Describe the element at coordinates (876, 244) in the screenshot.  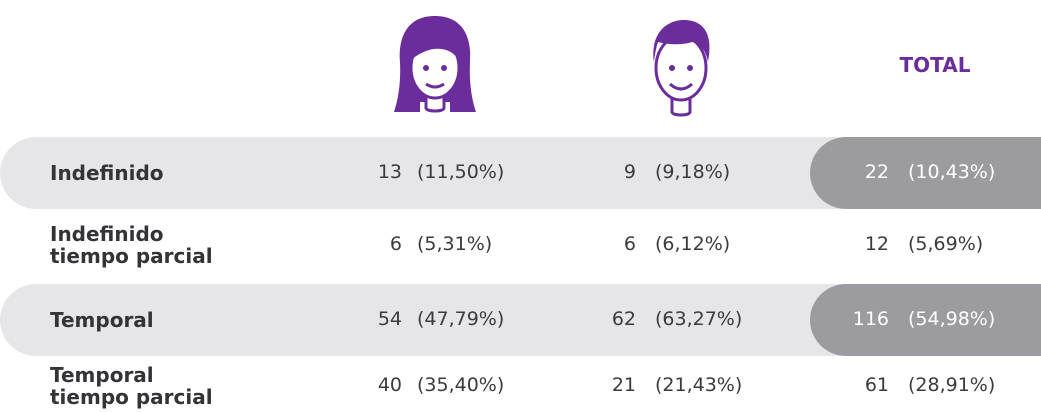
I see `count: 12` at that location.